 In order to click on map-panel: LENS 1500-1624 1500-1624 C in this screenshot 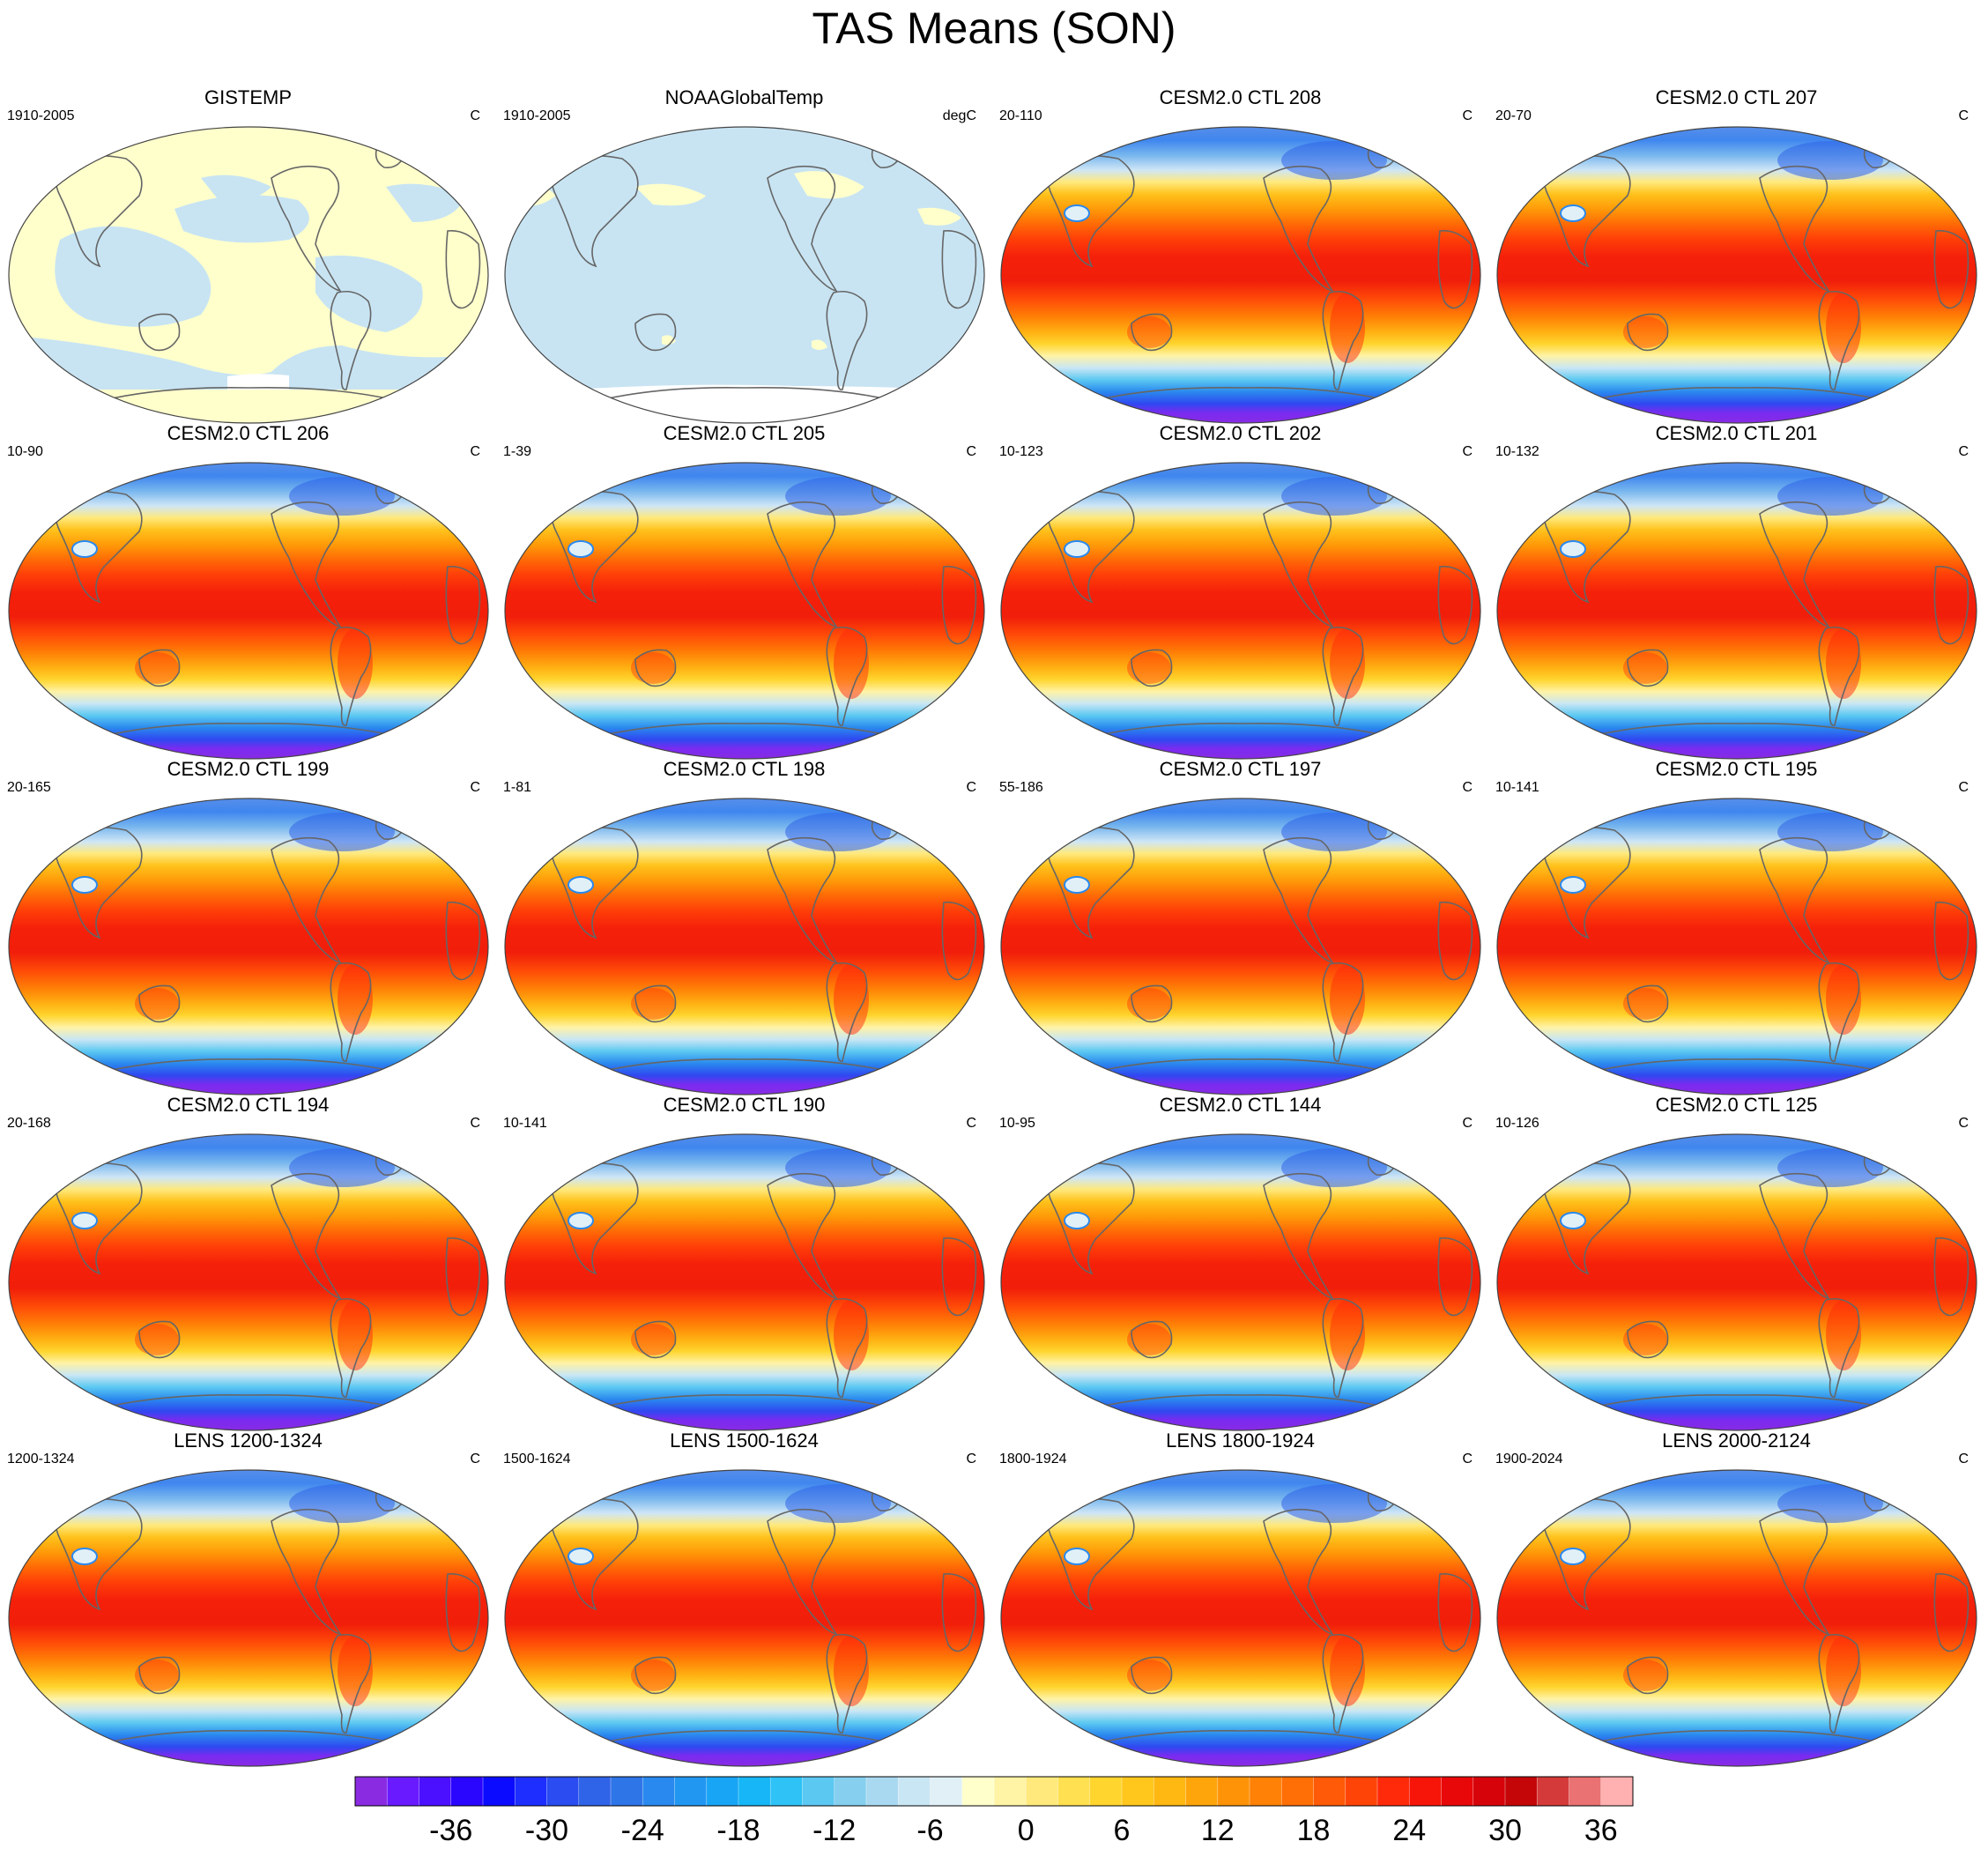, I will do `click(744, 1598)`.